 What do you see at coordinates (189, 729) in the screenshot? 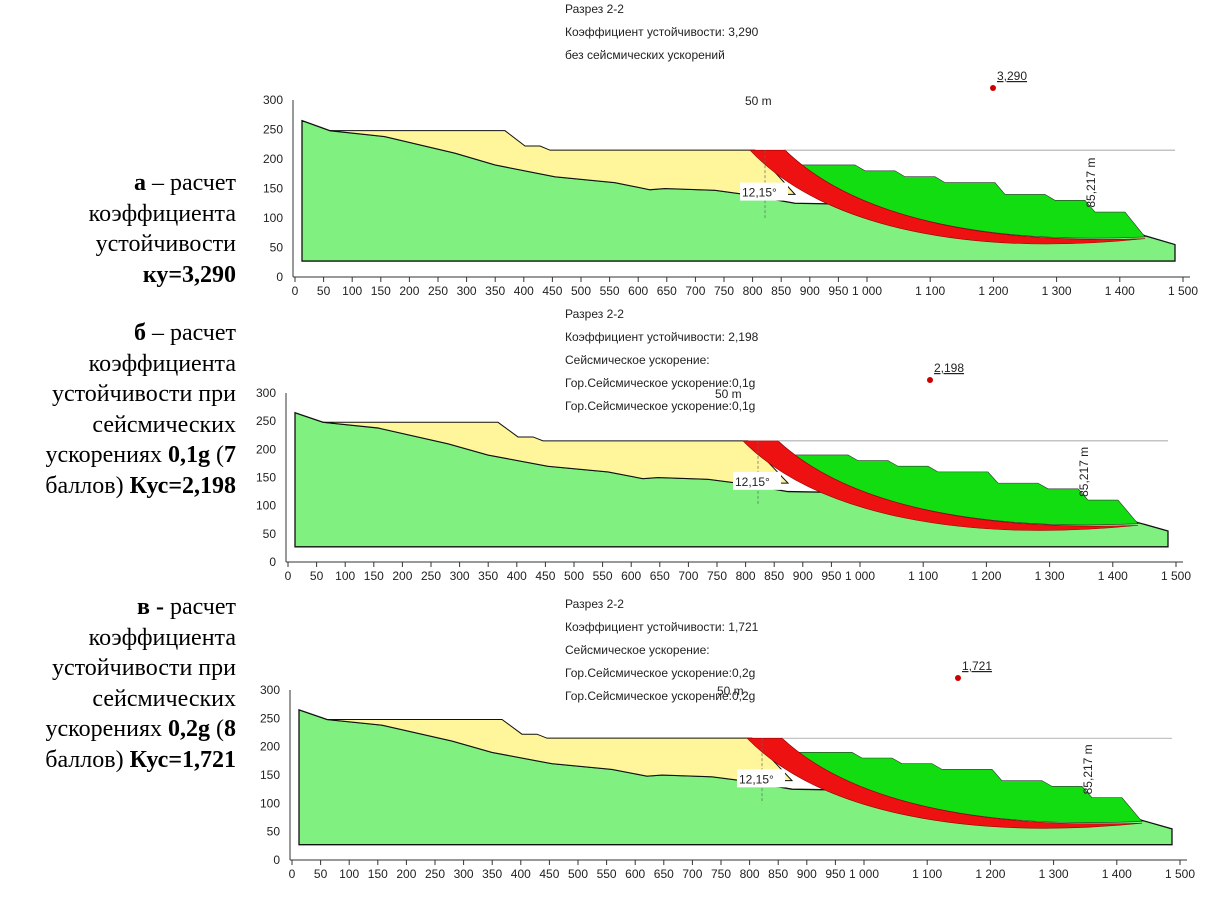
I see `caption-part: 0,2g` at bounding box center [189, 729].